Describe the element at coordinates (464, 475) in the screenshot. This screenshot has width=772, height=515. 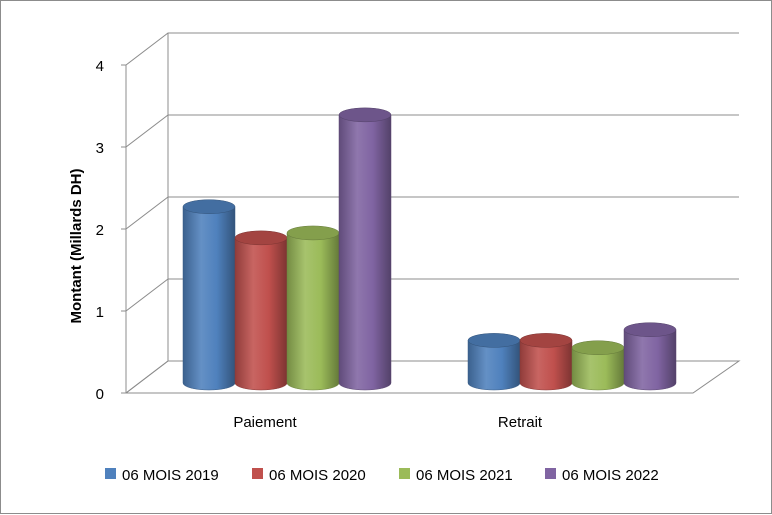
I see `legend-label: 06 MOIS 2021` at that location.